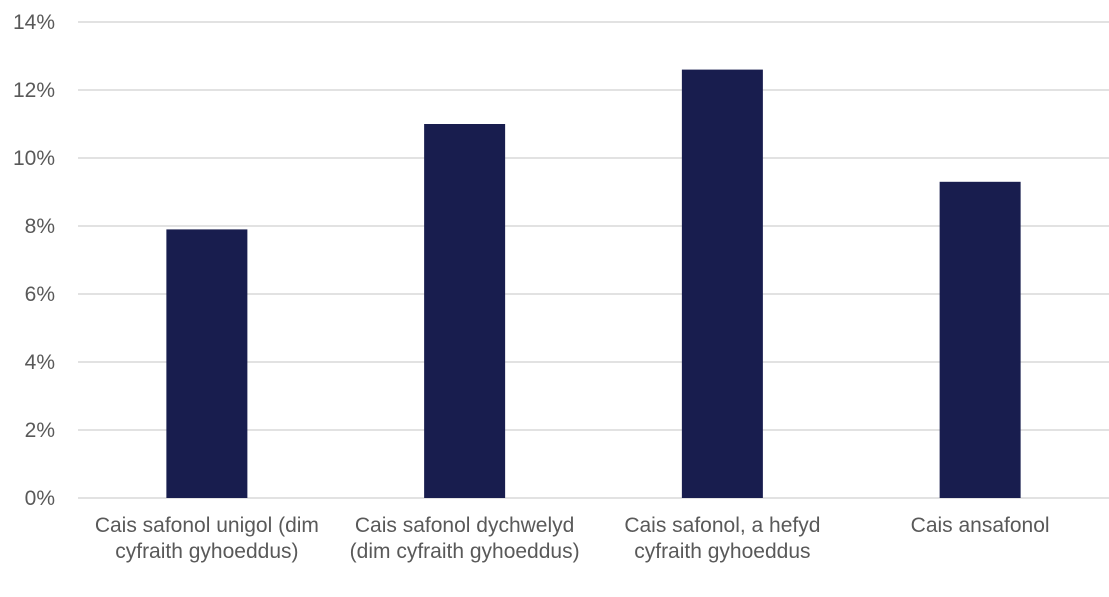 The height and width of the screenshot is (597, 1109). What do you see at coordinates (34, 90) in the screenshot?
I see `y-tick-label: 12%` at bounding box center [34, 90].